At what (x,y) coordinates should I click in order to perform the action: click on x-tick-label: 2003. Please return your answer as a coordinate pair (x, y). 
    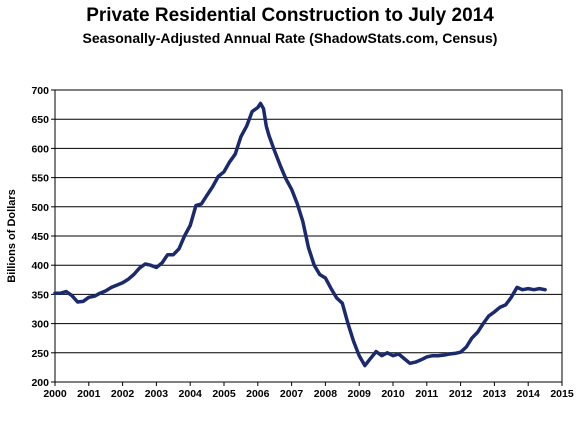
    Looking at the image, I should click on (157, 394).